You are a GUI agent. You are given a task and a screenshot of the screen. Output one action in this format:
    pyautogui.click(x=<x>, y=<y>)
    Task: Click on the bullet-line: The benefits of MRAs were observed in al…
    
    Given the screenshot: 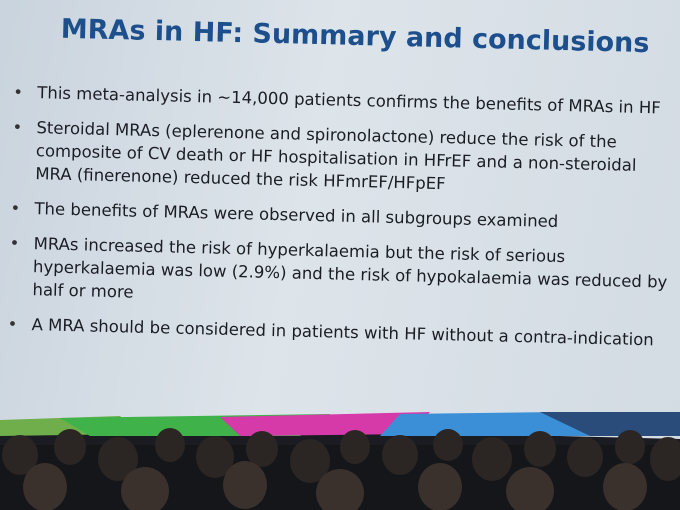 What is the action you would take?
    pyautogui.click(x=296, y=215)
    